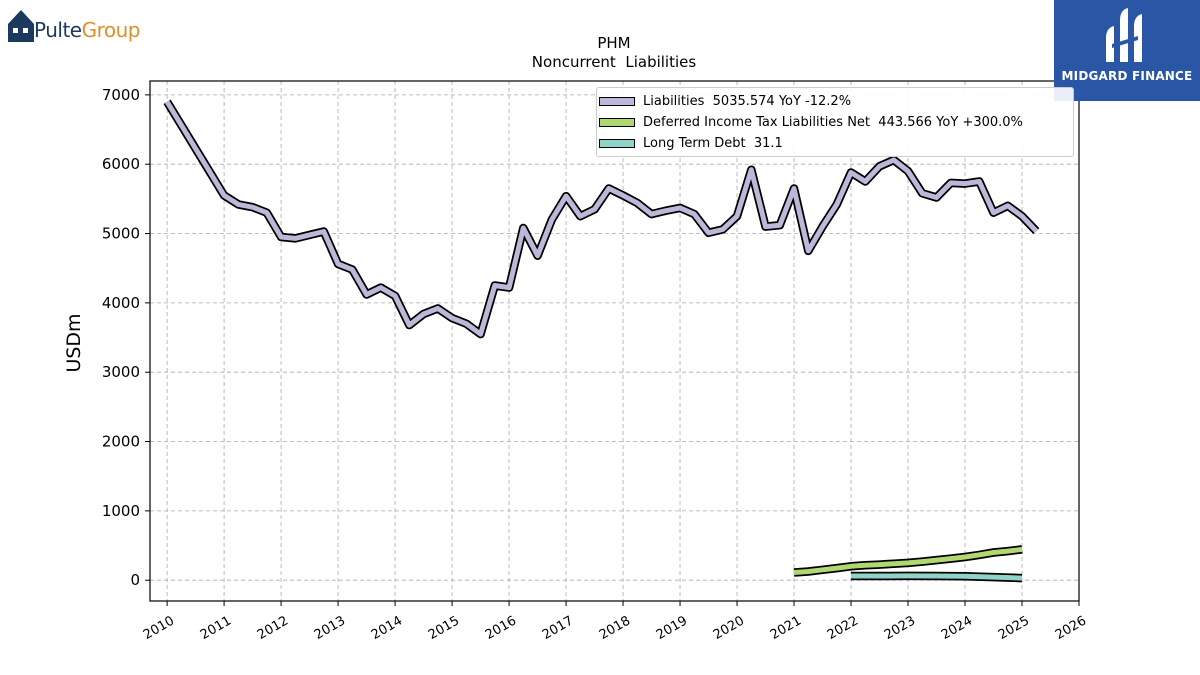 Image resolution: width=1200 pixels, height=675 pixels. I want to click on pultegroup-logo: PulteGroup, so click(81, 27).